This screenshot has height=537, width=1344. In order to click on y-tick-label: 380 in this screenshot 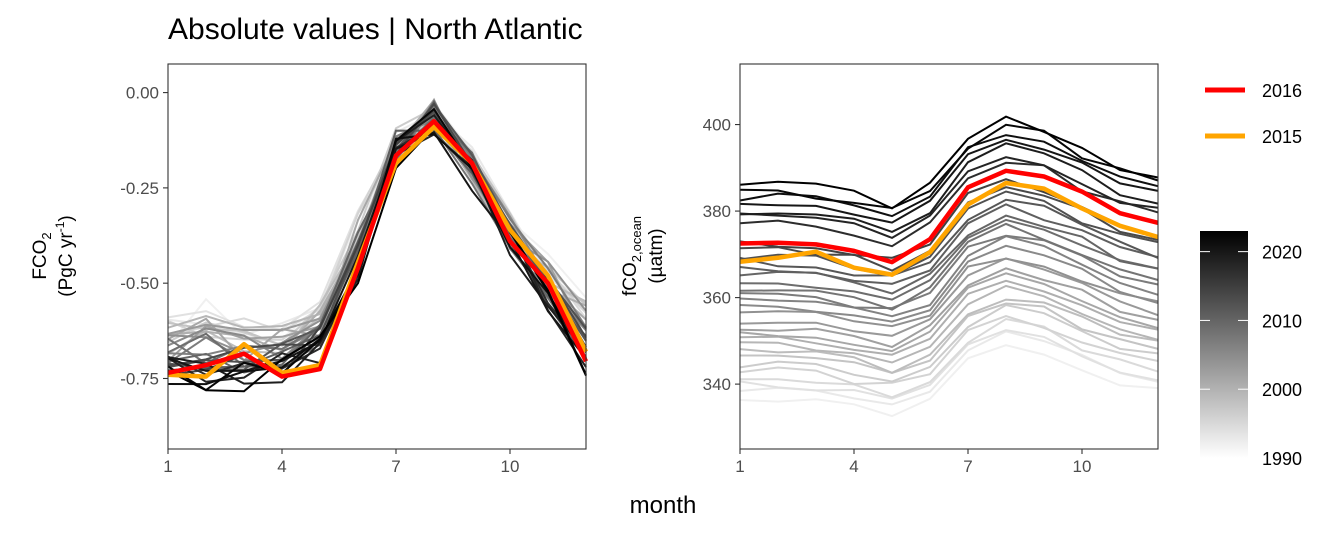, I will do `click(717, 211)`.